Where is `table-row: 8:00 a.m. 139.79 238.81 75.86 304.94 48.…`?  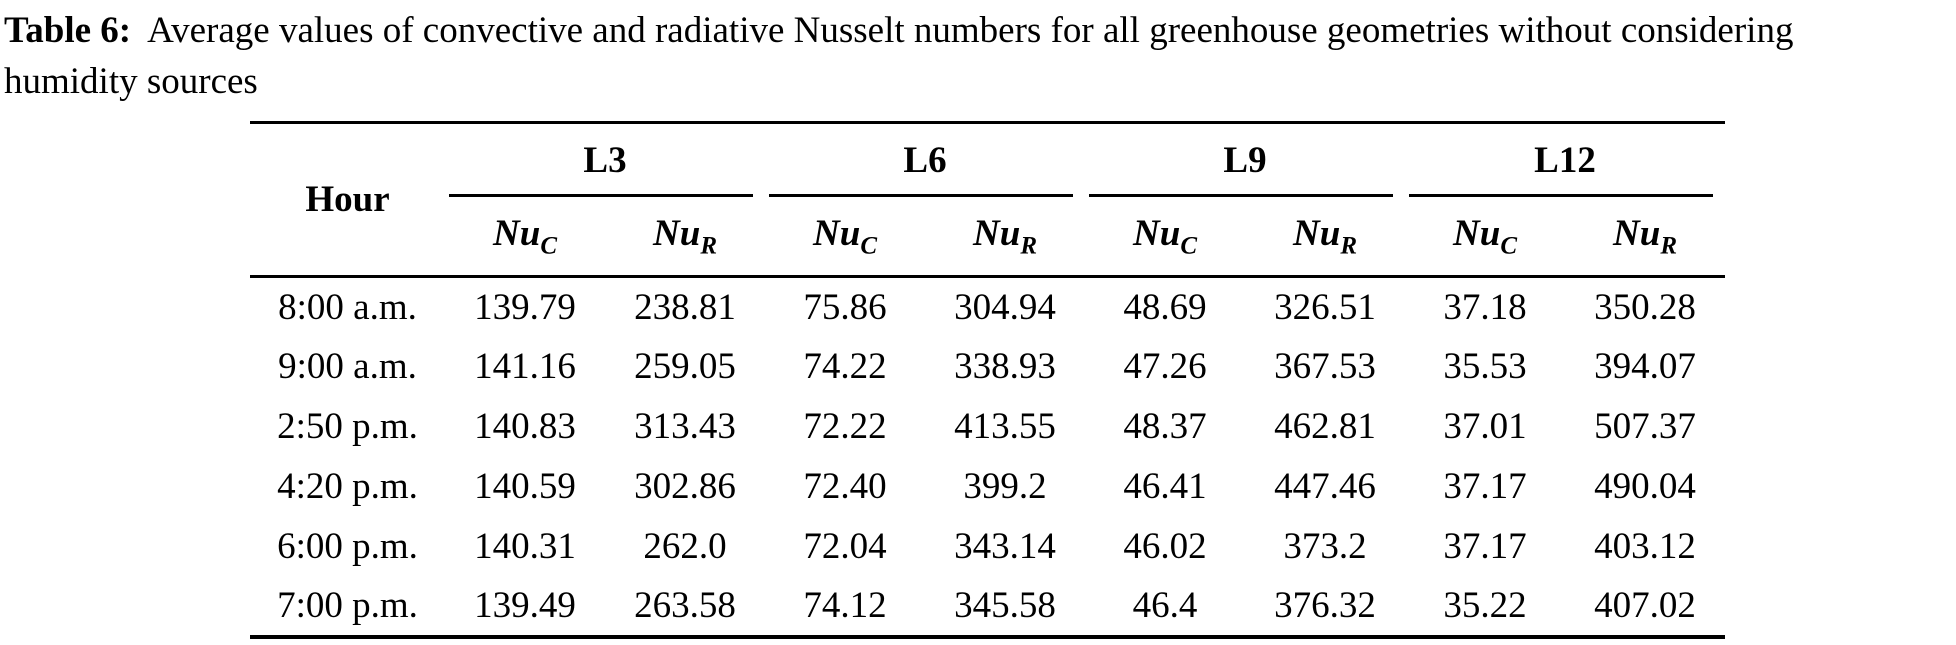
table-row: 8:00 a.m. 139.79 238.81 75.86 304.94 48.… is located at coordinates (987, 307).